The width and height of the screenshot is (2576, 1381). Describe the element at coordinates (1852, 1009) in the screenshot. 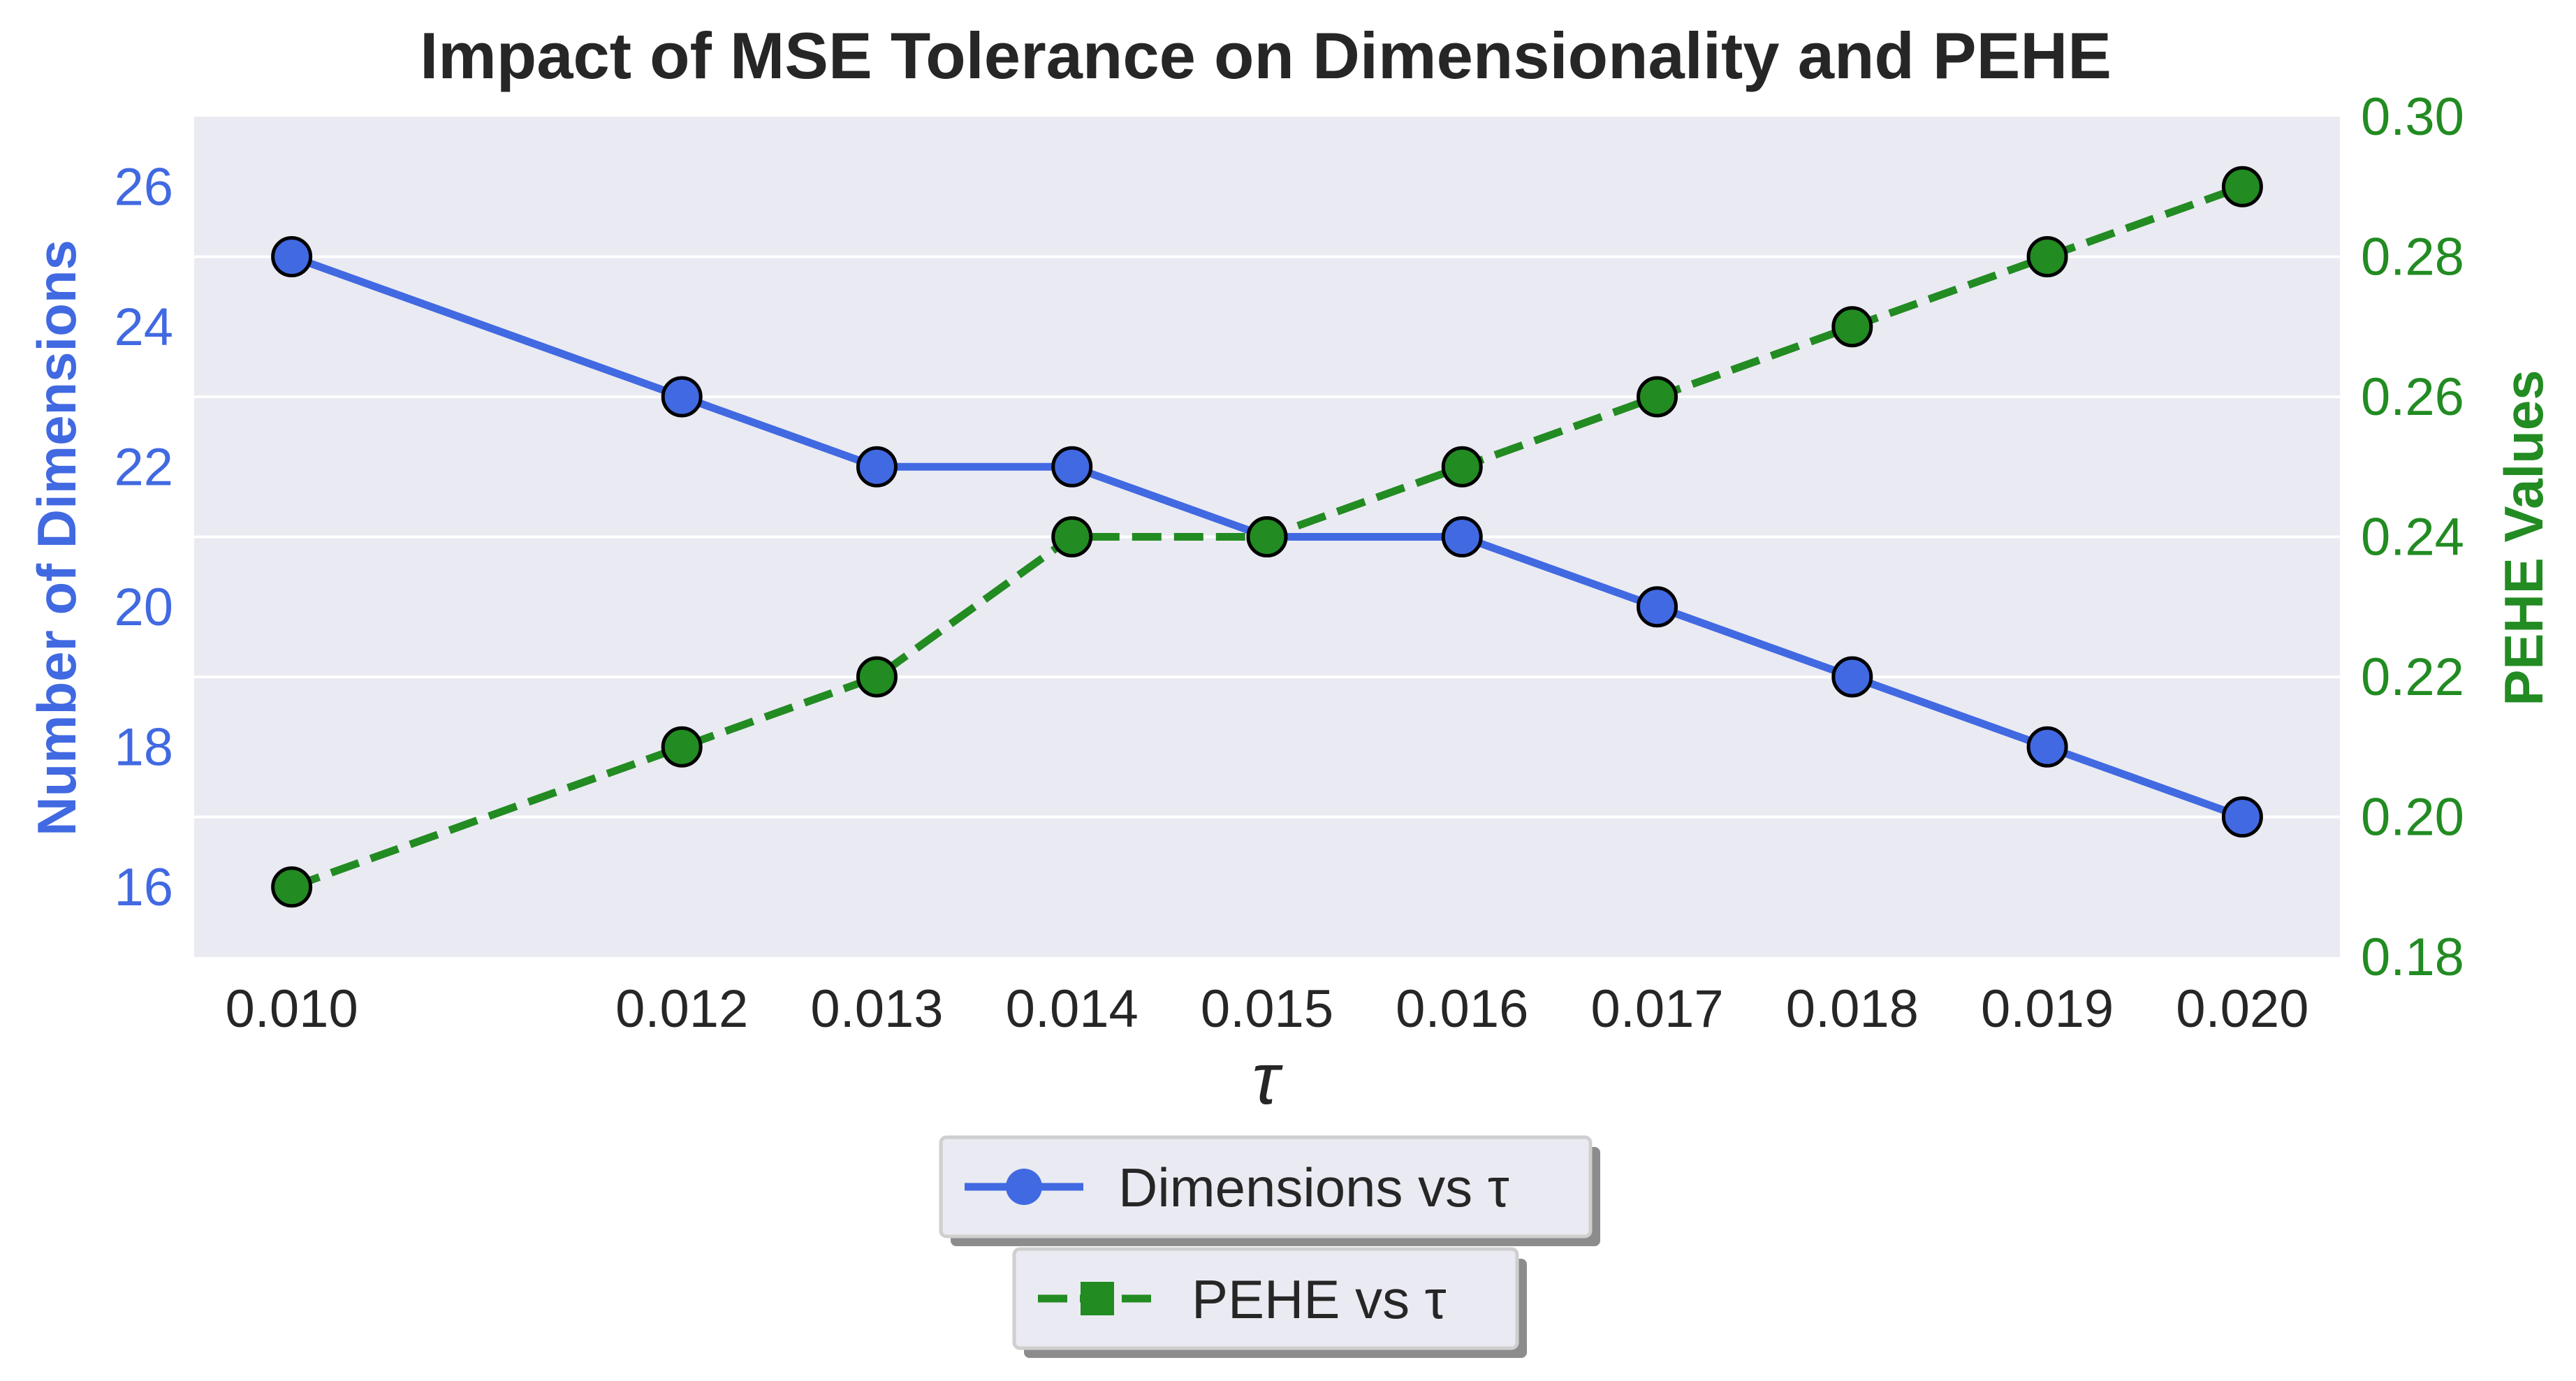

I see `x-tick-label: 0.018` at that location.